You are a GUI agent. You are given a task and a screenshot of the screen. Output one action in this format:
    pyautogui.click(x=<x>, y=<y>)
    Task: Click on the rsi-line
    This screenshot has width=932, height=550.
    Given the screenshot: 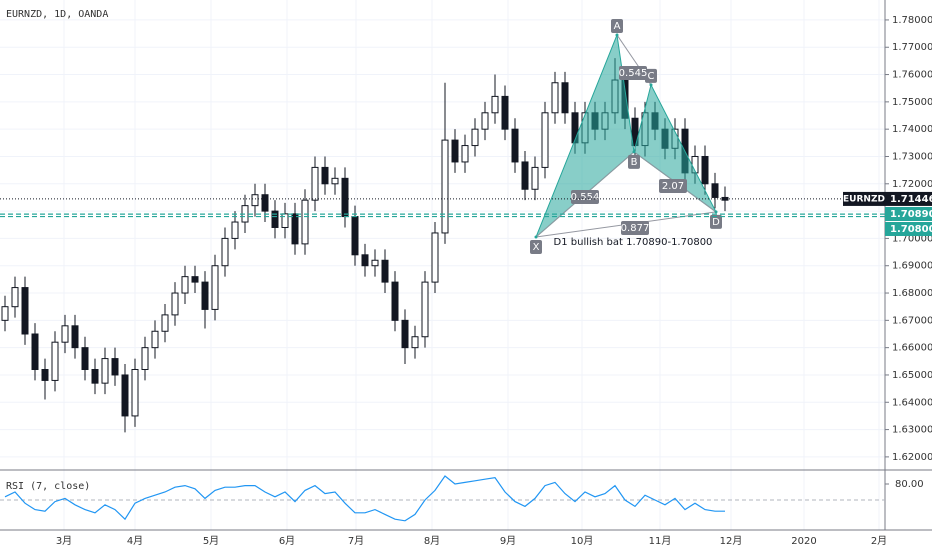 What is the action you would take?
    pyautogui.click(x=364, y=498)
    